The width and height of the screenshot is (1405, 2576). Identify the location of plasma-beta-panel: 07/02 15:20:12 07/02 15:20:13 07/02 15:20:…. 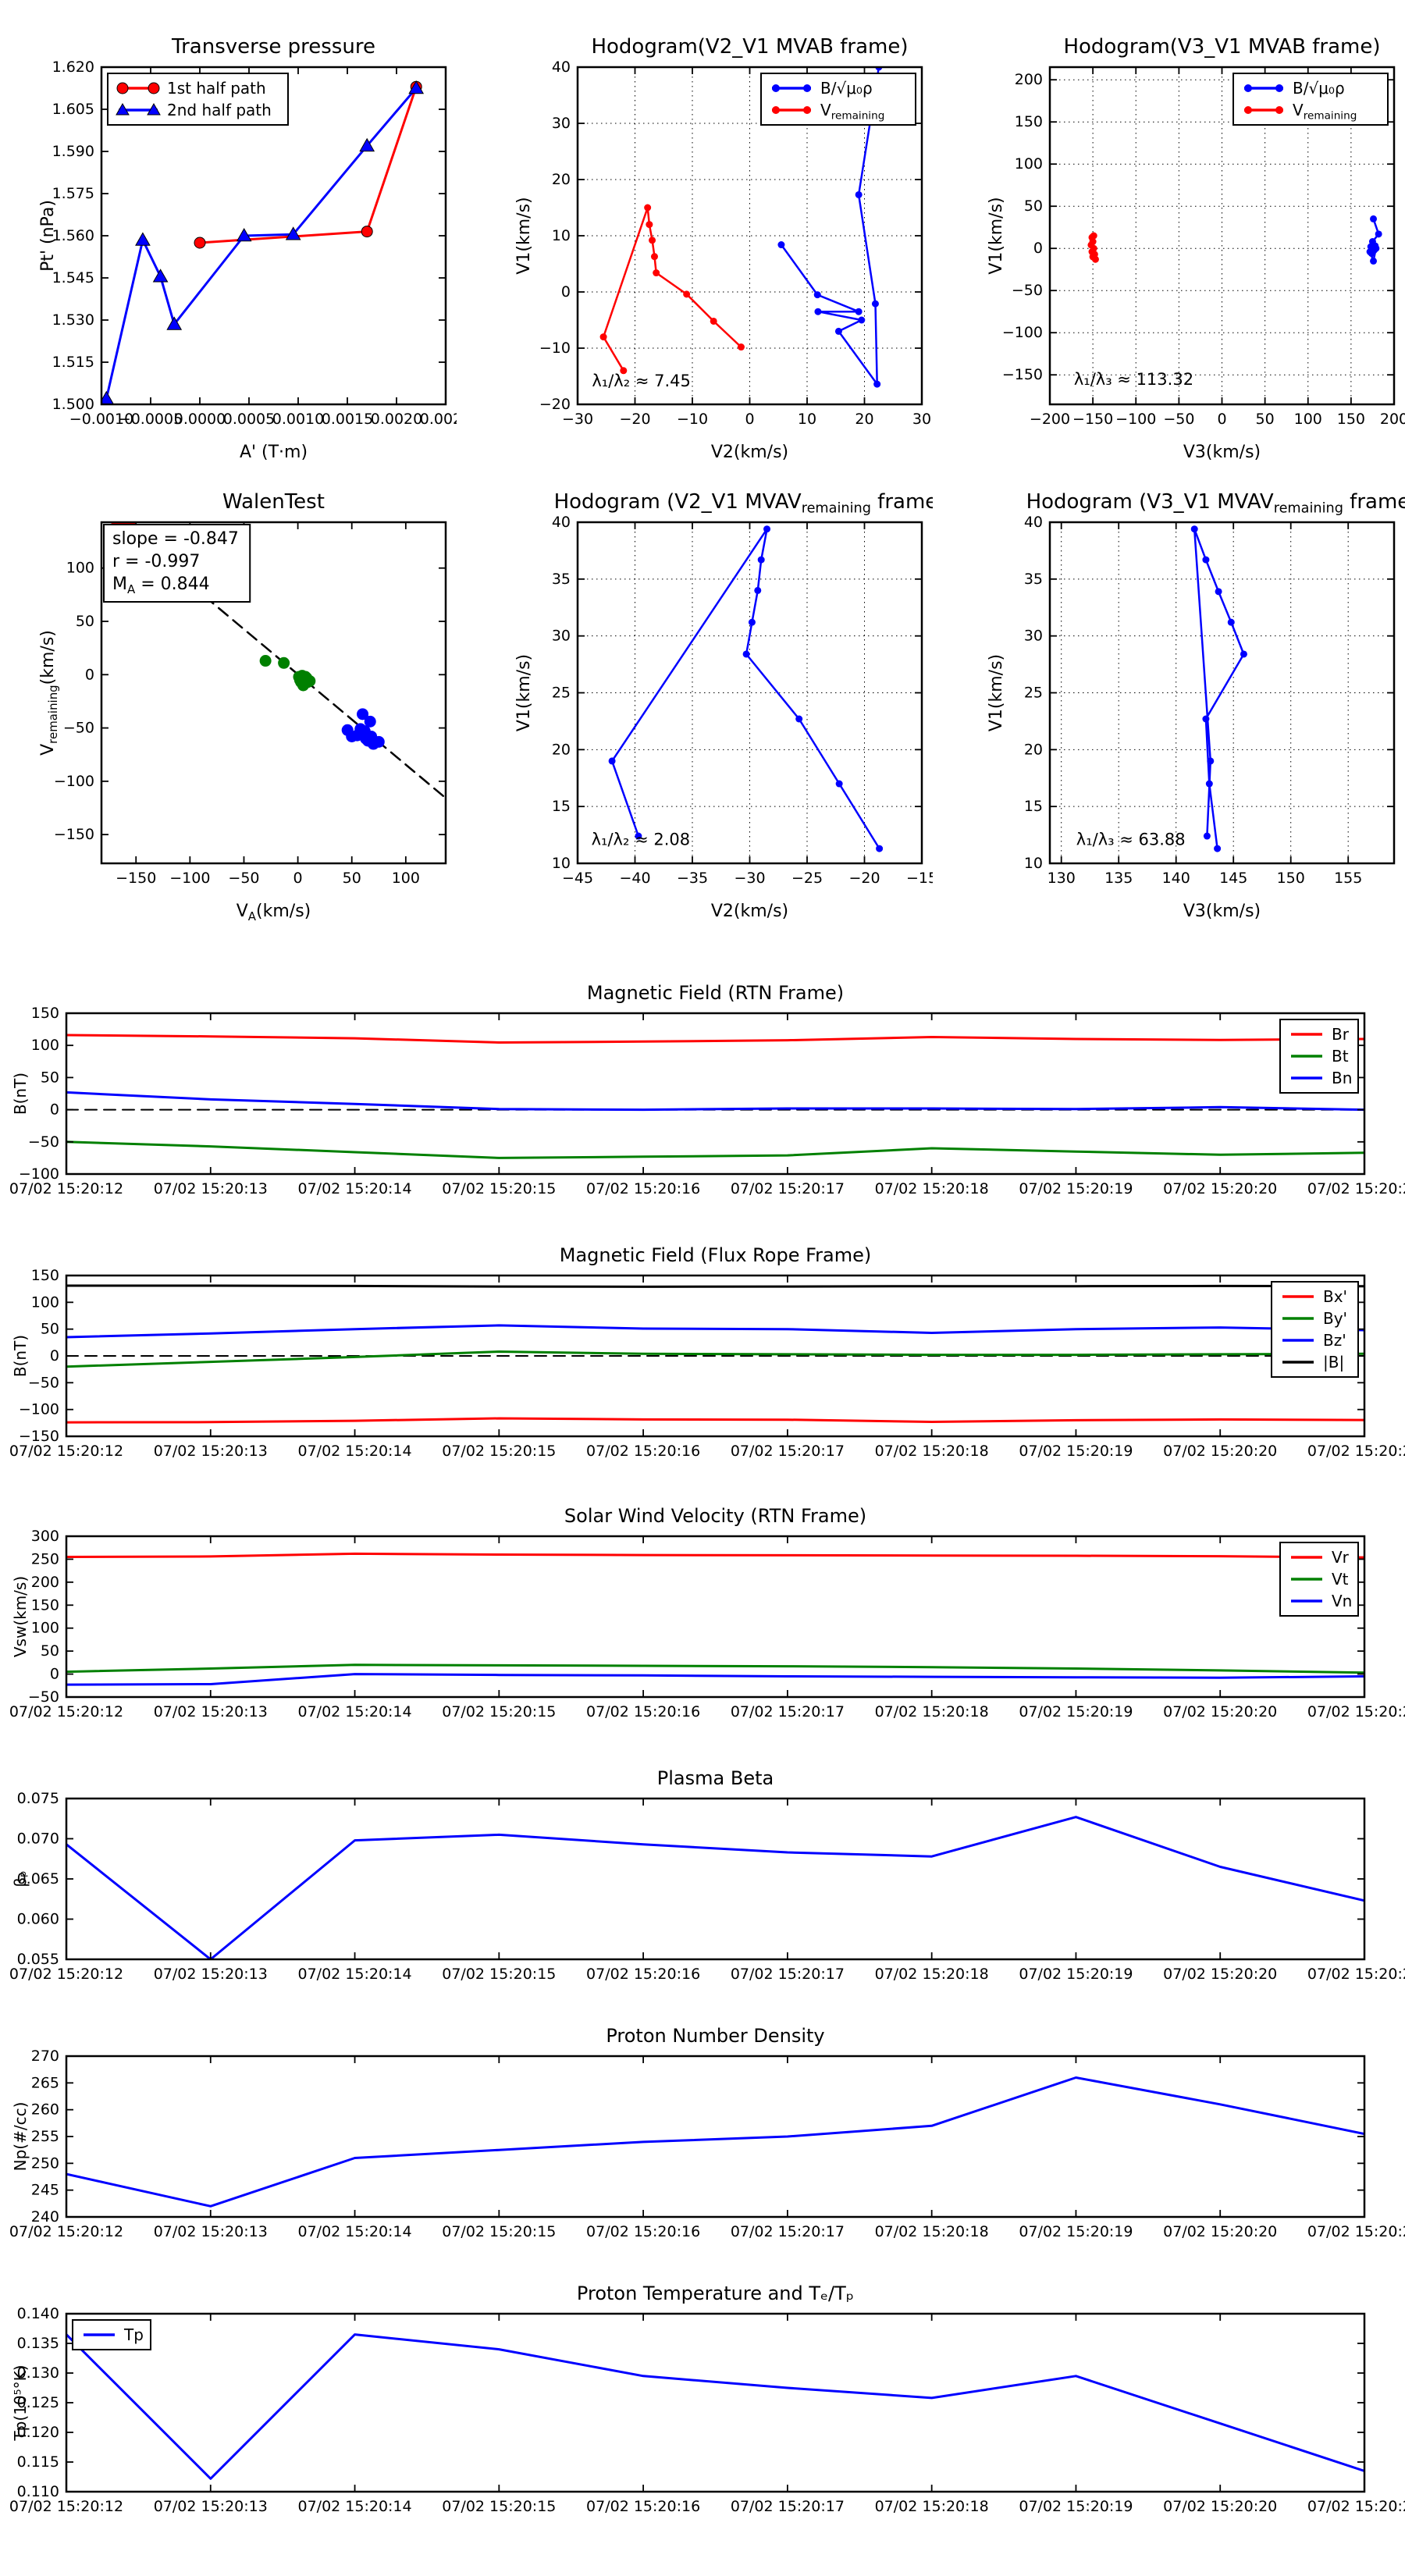
(703, 1883).